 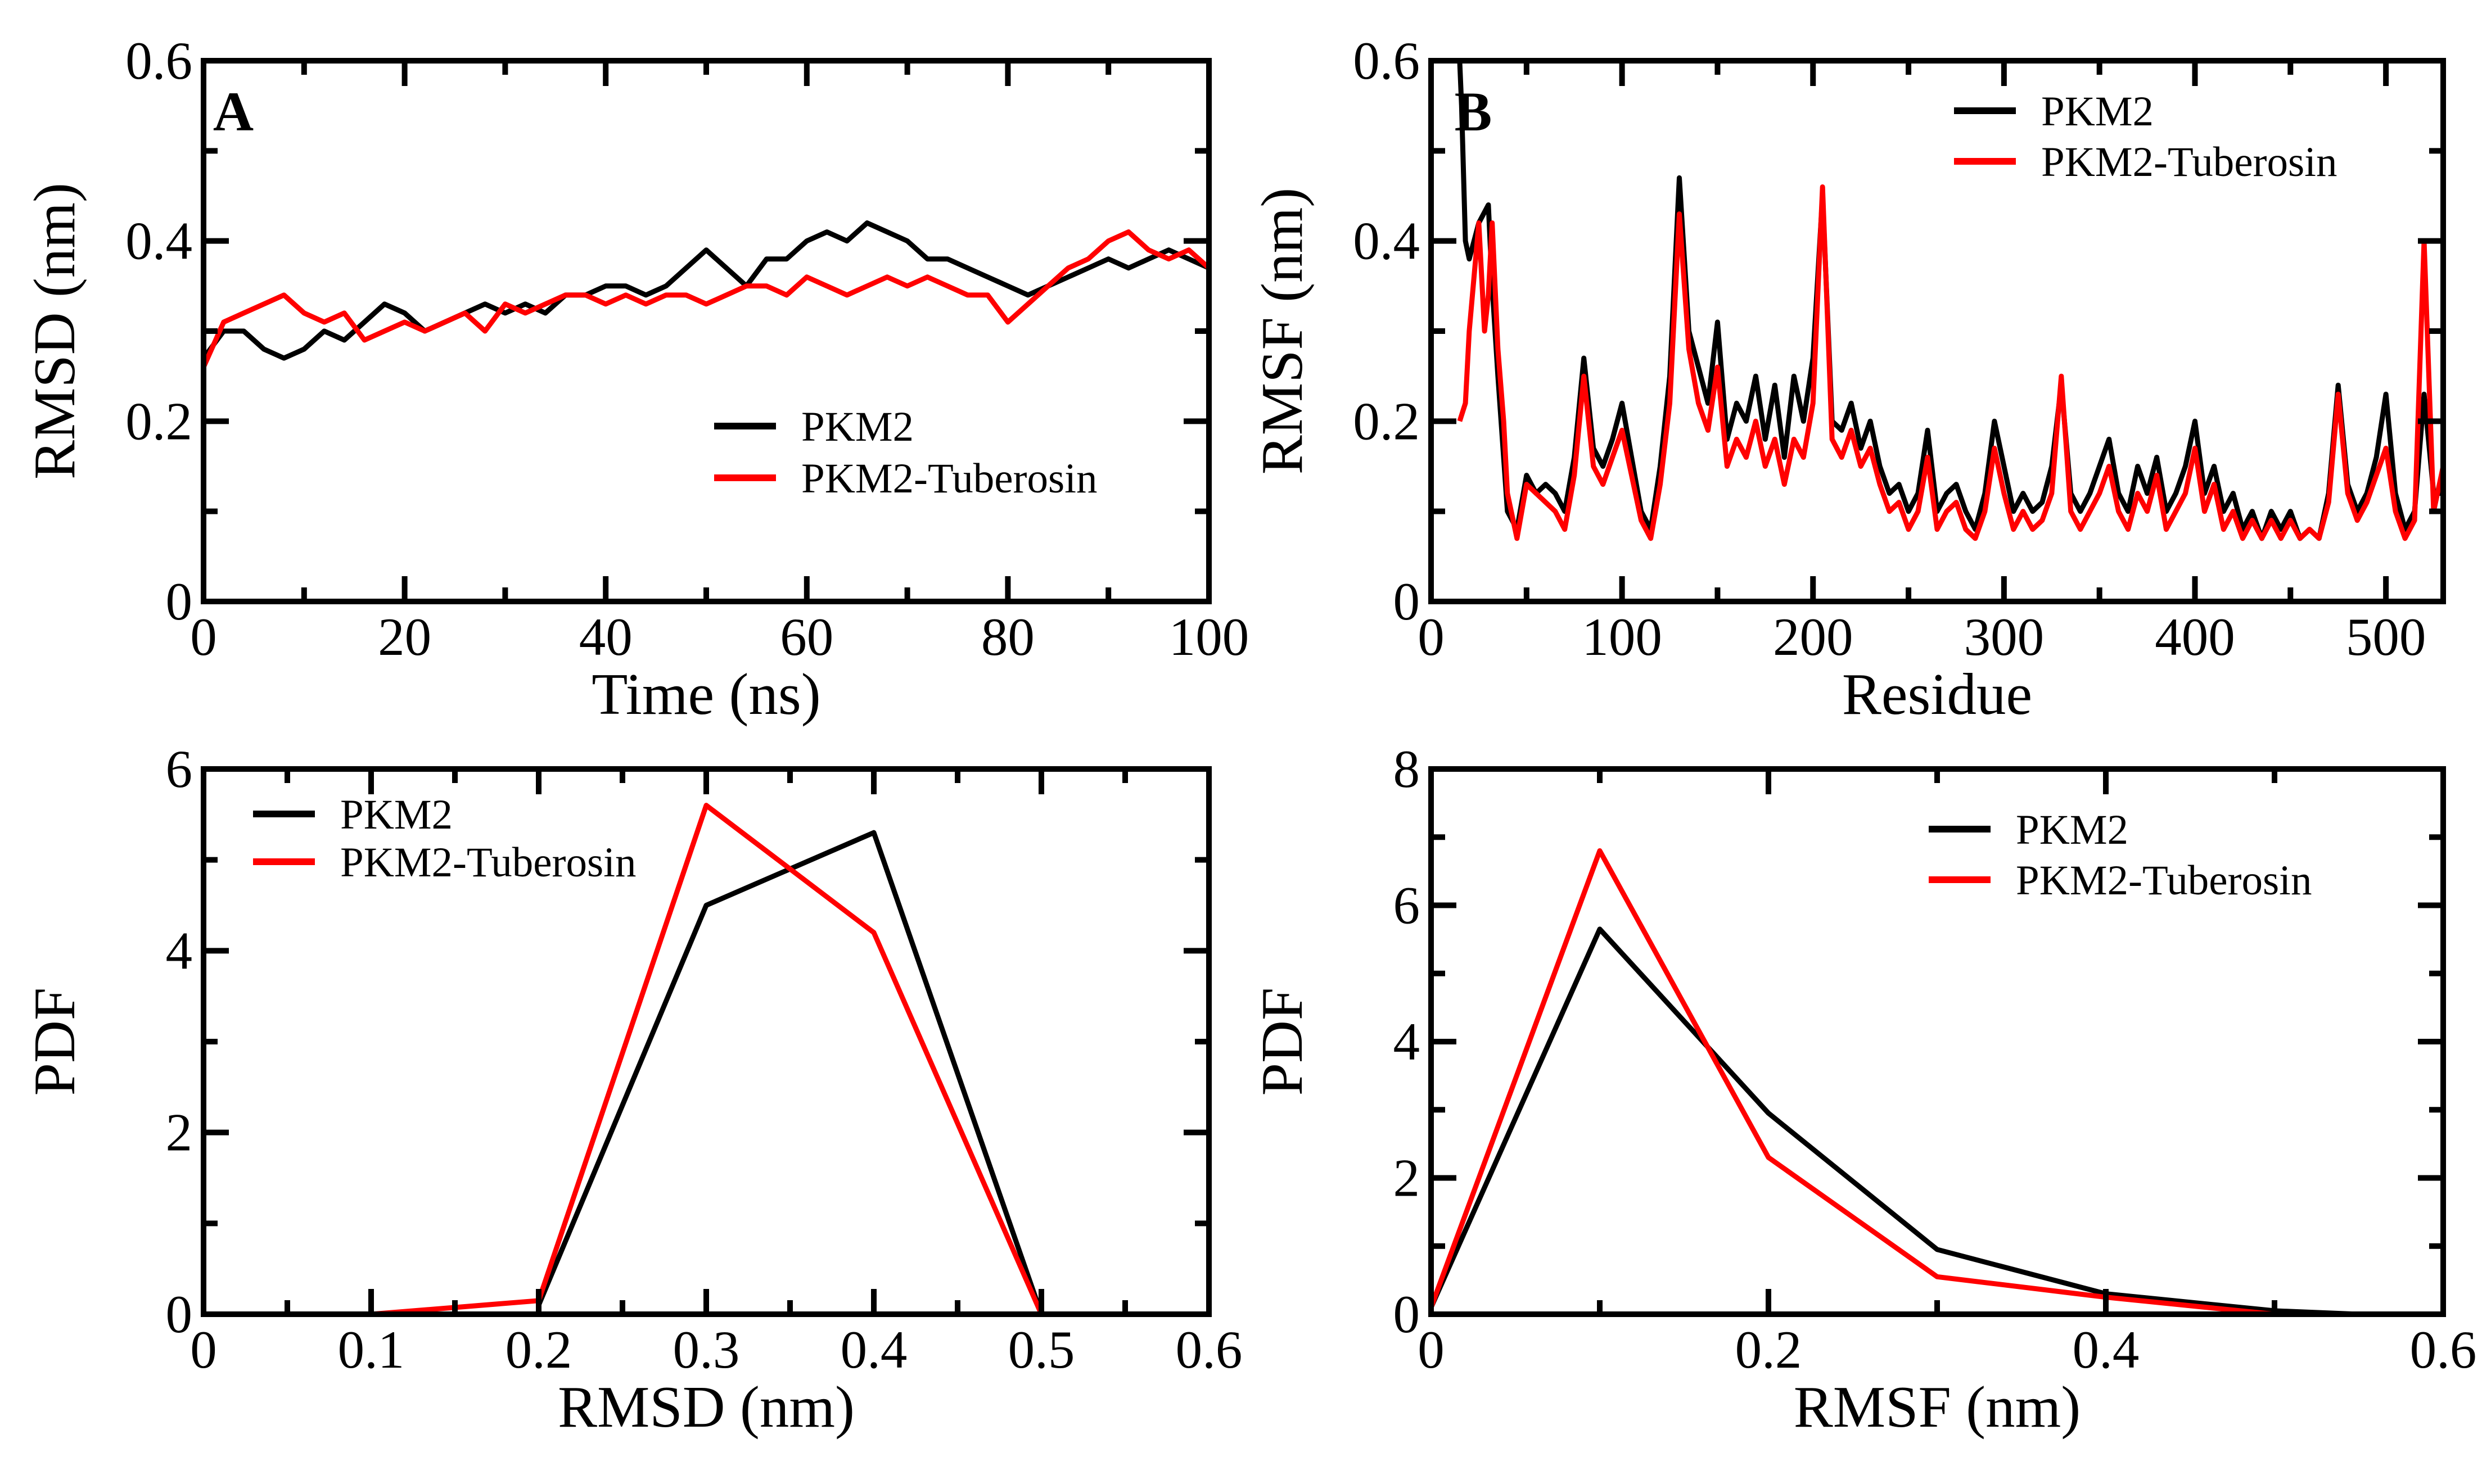 What do you see at coordinates (2004, 637) in the screenshot?
I see `x-tick-label: 300` at bounding box center [2004, 637].